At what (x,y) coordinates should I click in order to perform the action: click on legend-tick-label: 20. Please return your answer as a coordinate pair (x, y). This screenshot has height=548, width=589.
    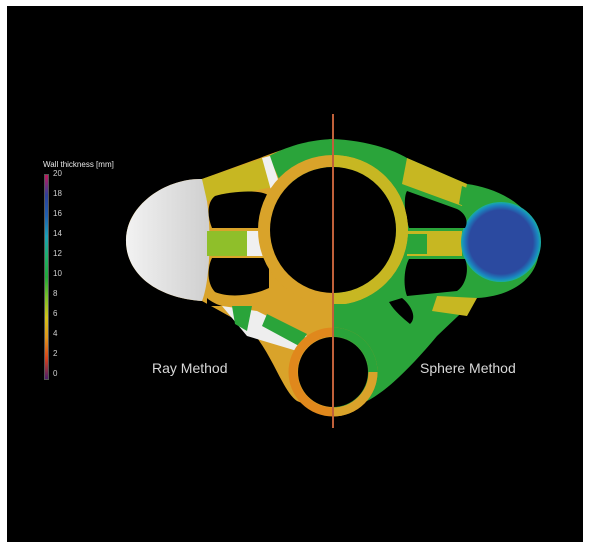
    Looking at the image, I should click on (57, 173).